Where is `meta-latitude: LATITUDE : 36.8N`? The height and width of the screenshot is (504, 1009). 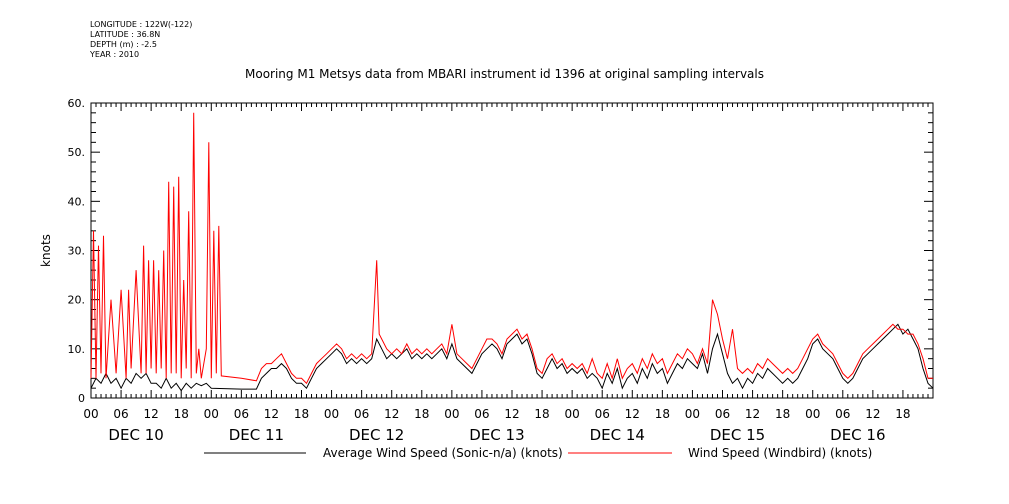 meta-latitude: LATITUDE : 36.8N is located at coordinates (125, 34).